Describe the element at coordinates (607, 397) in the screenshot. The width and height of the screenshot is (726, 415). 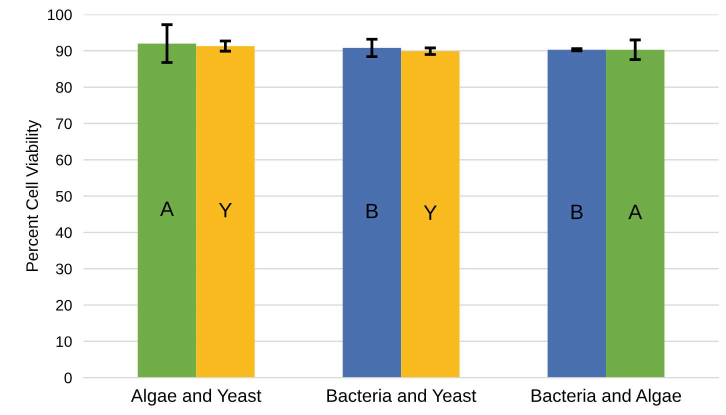
I see `x-tick-label: Bacteria and Algae` at that location.